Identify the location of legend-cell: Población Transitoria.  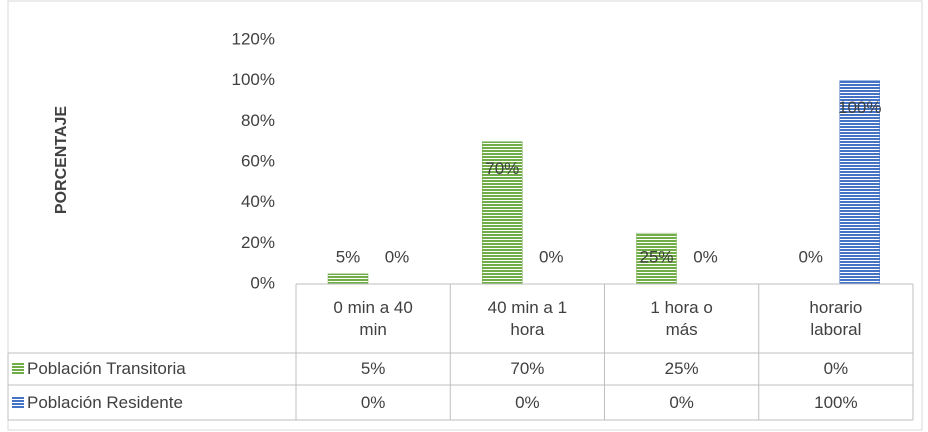
(152, 369).